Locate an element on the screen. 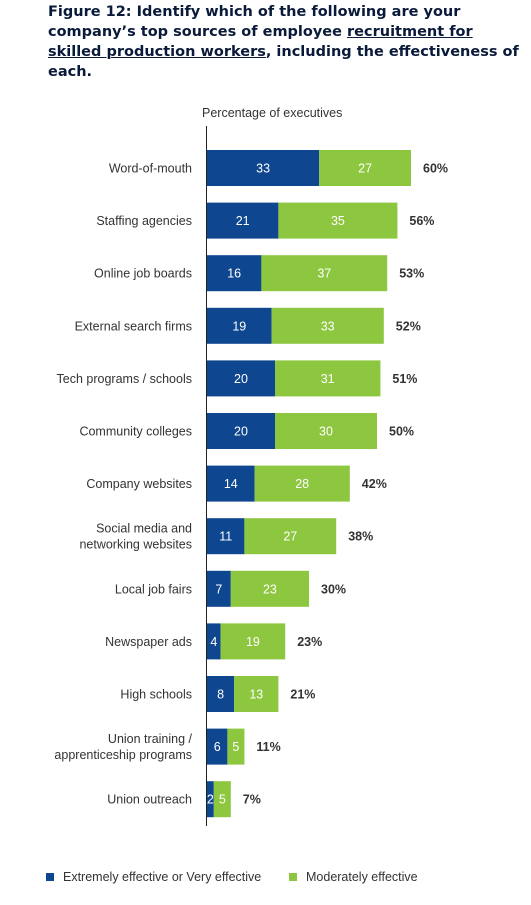  data-label: 2 is located at coordinates (210, 800).